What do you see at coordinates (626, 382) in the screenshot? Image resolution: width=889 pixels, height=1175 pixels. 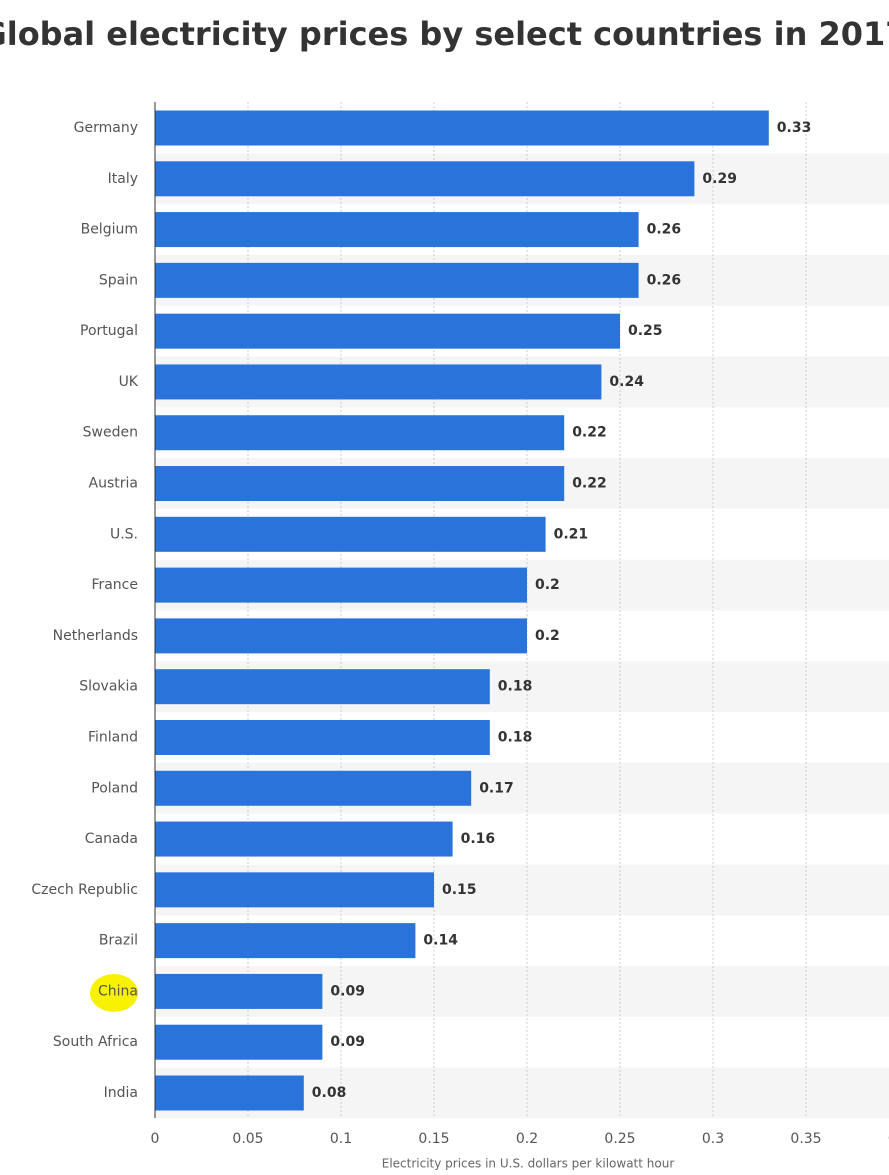 I see `value-label: 0.24` at bounding box center [626, 382].